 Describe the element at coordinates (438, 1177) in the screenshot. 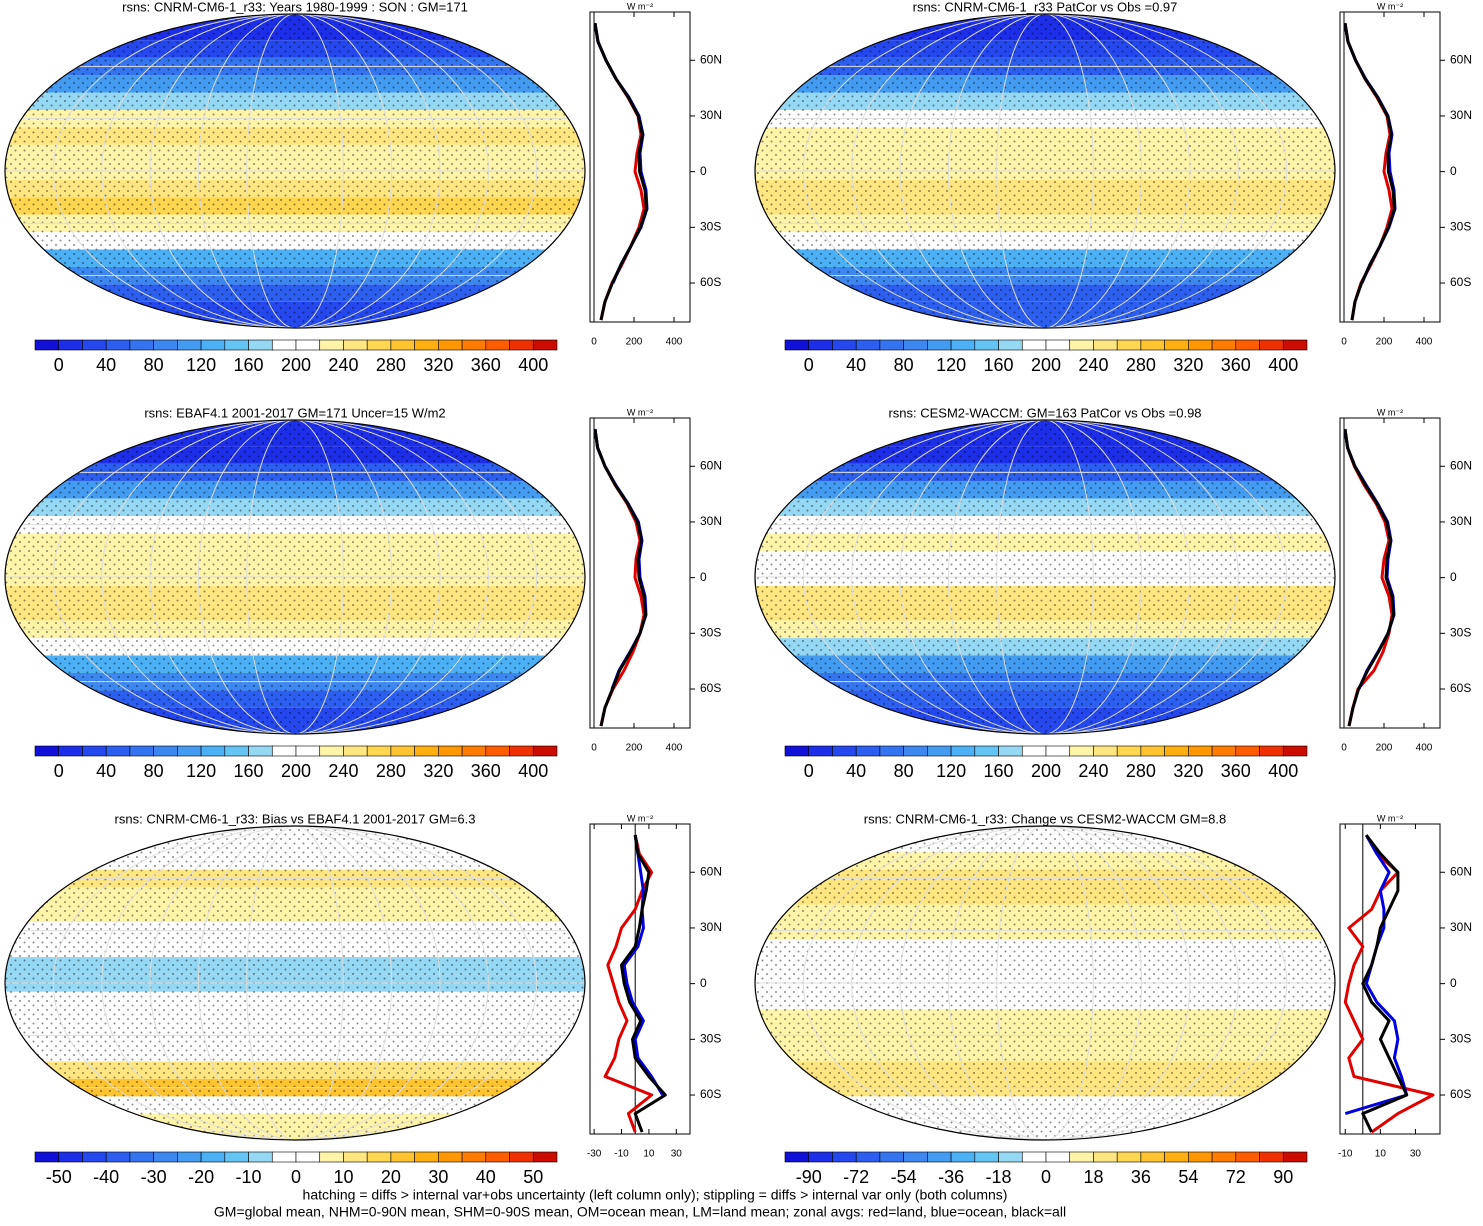

I see `colorbar-label: 30` at that location.